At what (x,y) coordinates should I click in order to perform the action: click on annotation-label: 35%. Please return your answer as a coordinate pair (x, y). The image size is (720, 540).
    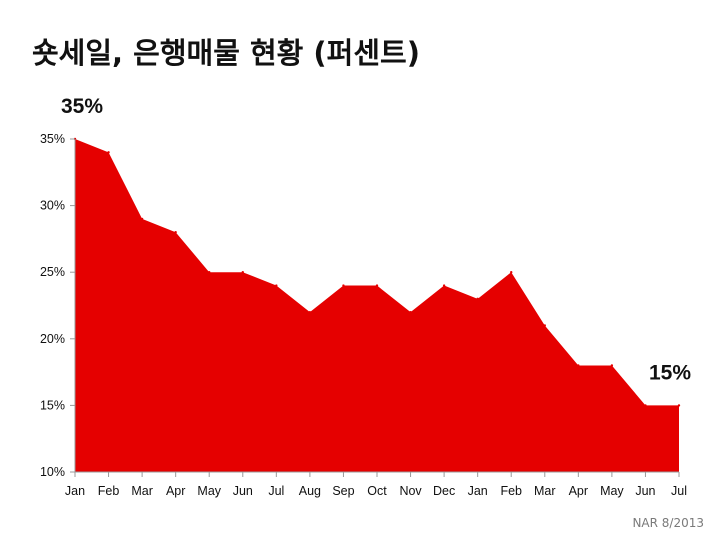
    Looking at the image, I should click on (82, 106).